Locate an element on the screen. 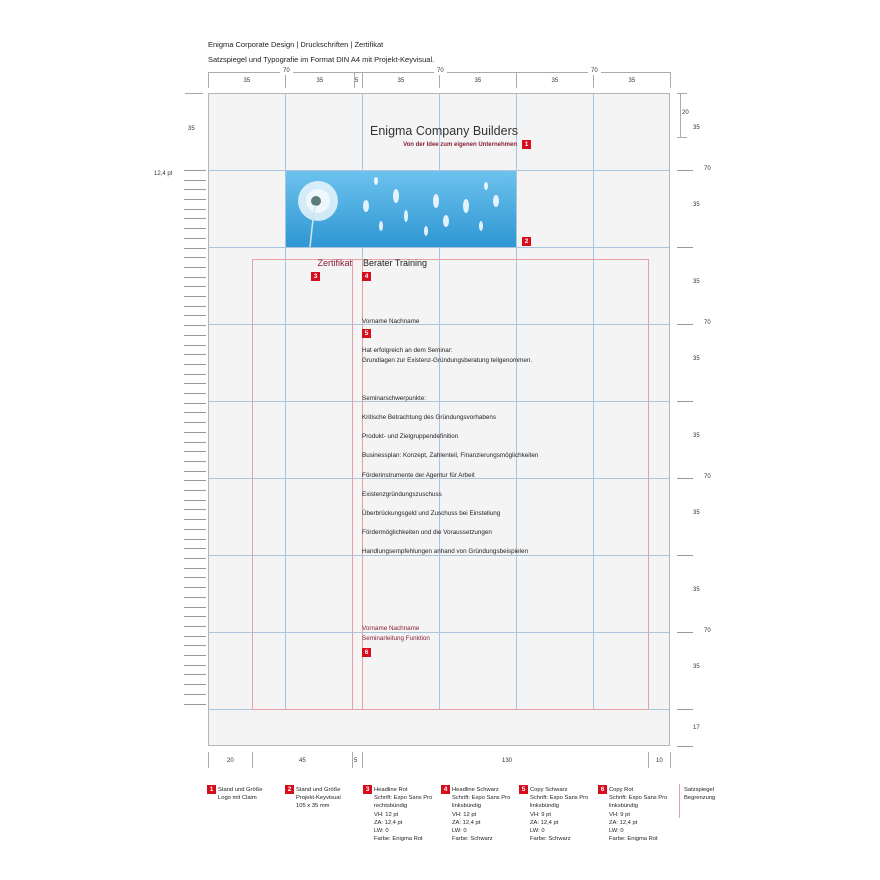 Image resolution: width=880 pixels, height=880 pixels. legend-line: Headline Schwarz is located at coordinates (475, 790).